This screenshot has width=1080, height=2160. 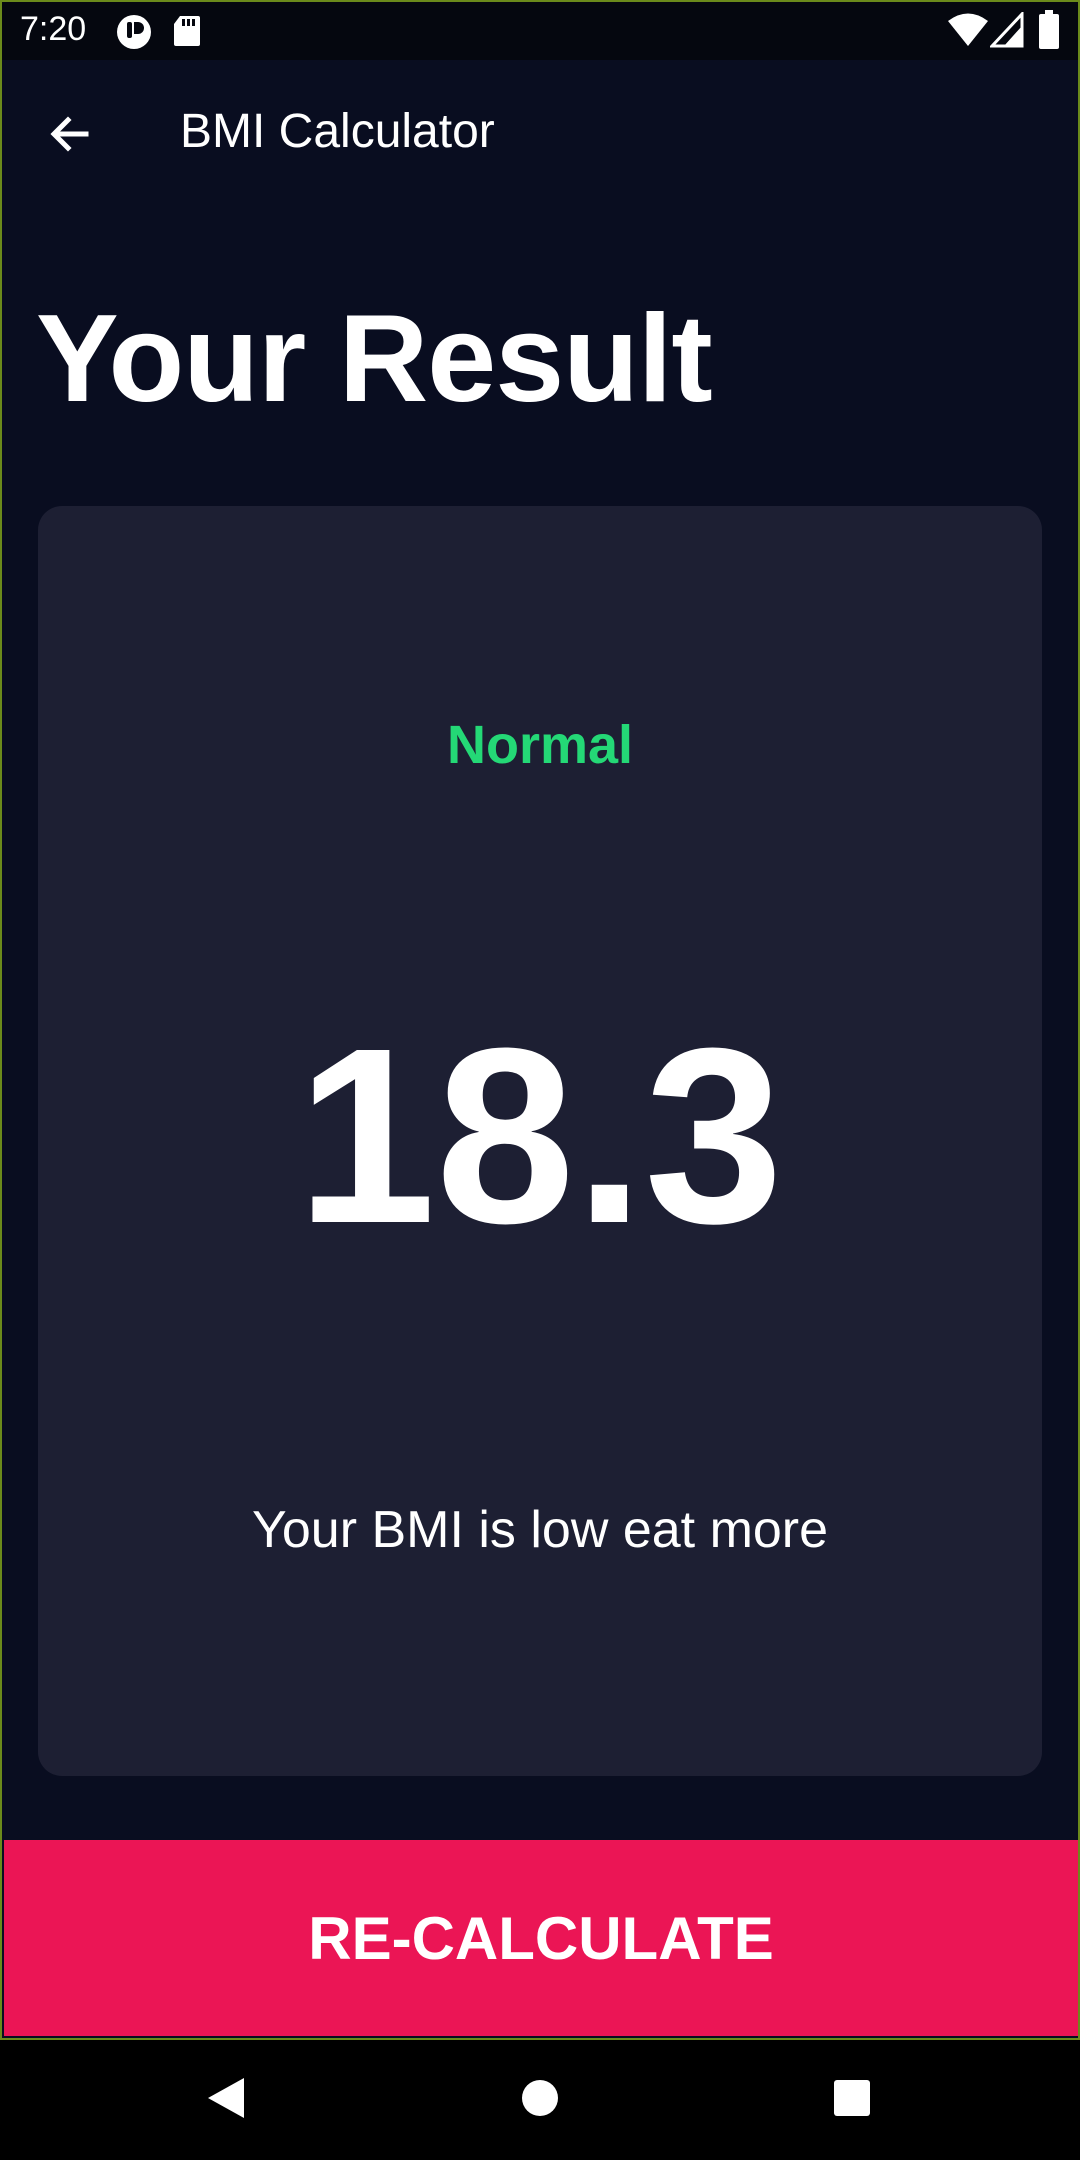 I want to click on system-nav-bar, so click(x=540, y=2100).